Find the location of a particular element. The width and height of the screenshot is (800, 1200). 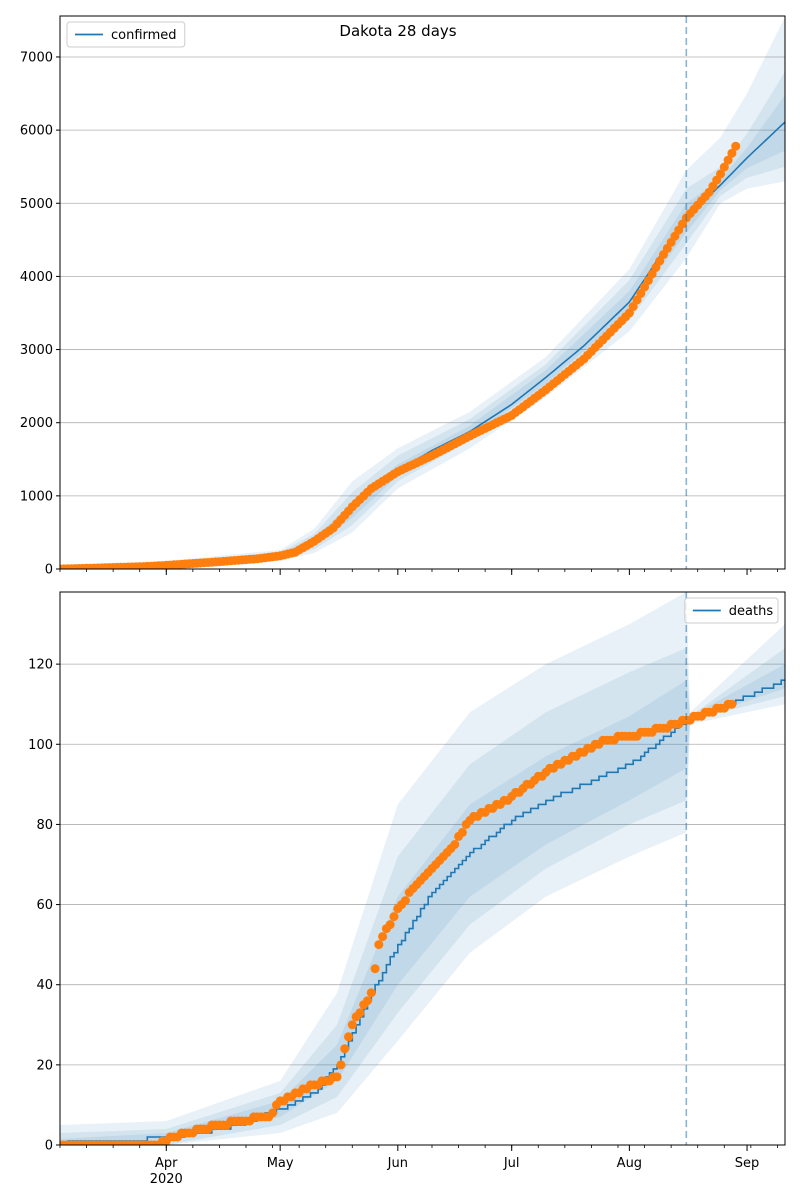

legend: deaths is located at coordinates (731, 610).